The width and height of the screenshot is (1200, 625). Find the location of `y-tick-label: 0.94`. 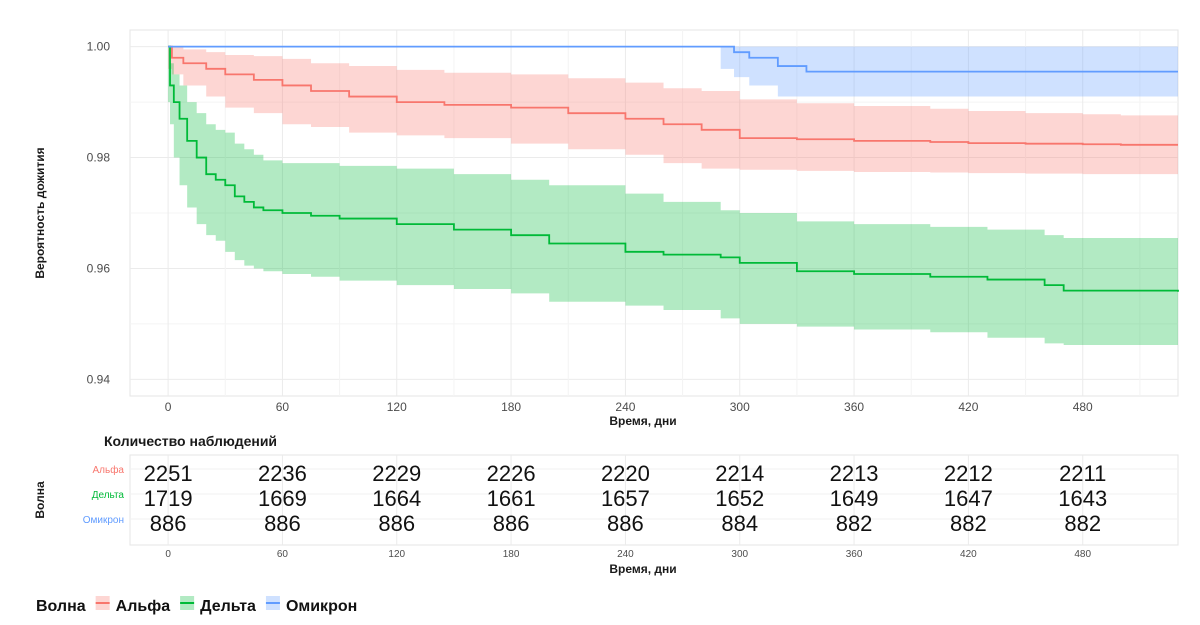

y-tick-label: 0.94 is located at coordinates (99, 379).